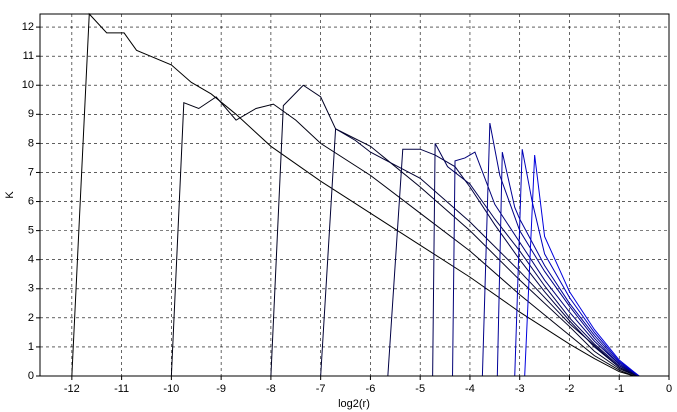 This screenshot has width=677, height=412. What do you see at coordinates (520, 389) in the screenshot?
I see `x-tick-label: -3` at bounding box center [520, 389].